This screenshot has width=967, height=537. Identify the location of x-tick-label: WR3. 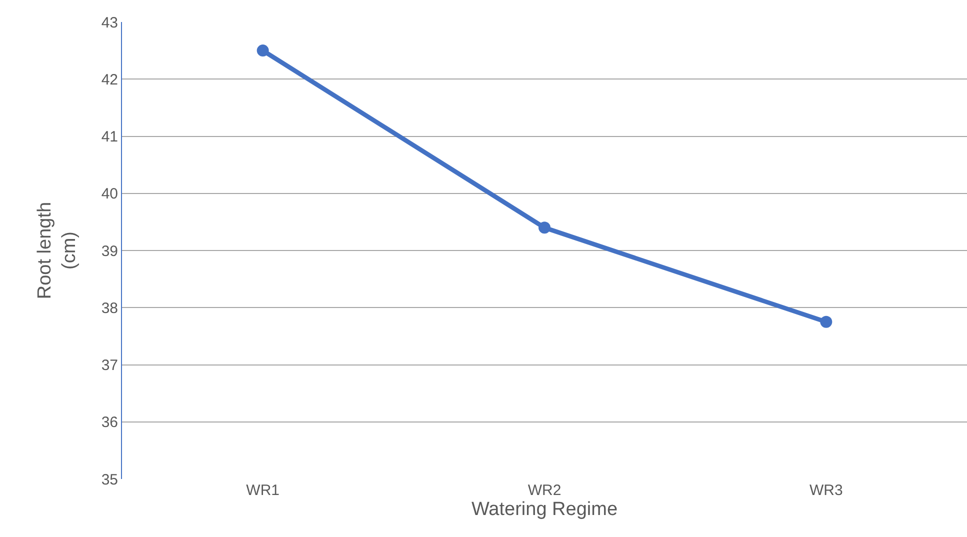
(826, 490).